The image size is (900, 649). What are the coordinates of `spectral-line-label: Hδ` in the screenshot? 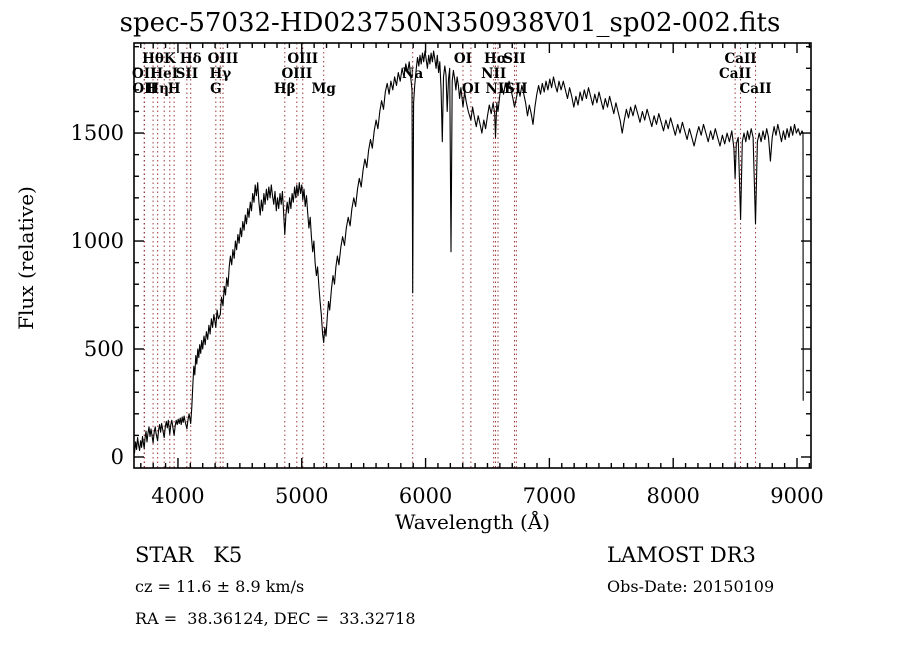 It's located at (191, 59).